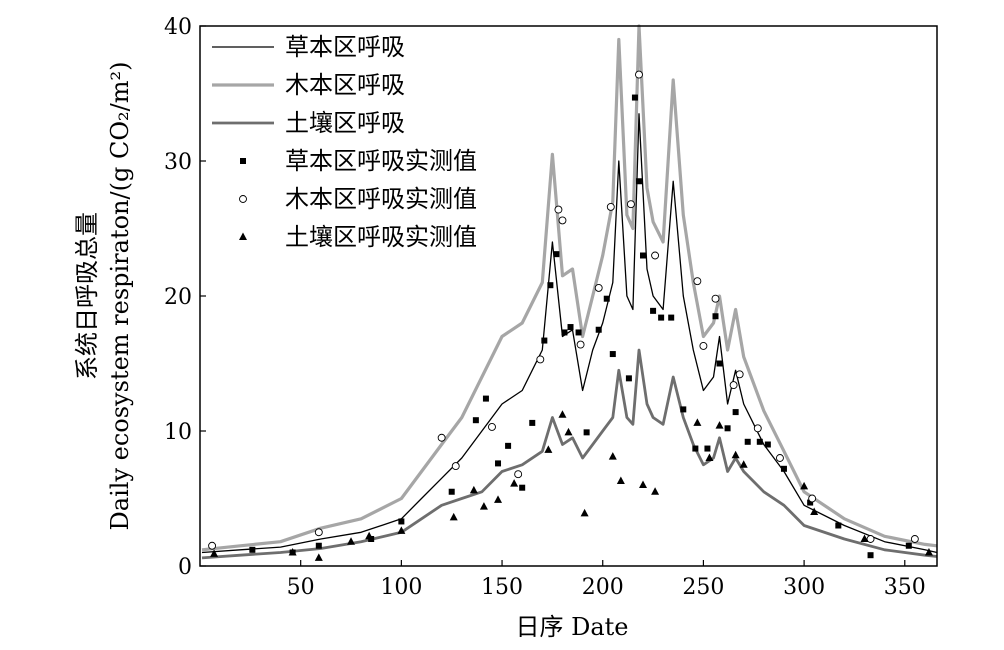 This screenshot has width=1004, height=650. I want to click on legend-label: 草本区呼吸实测值, so click(381, 161).